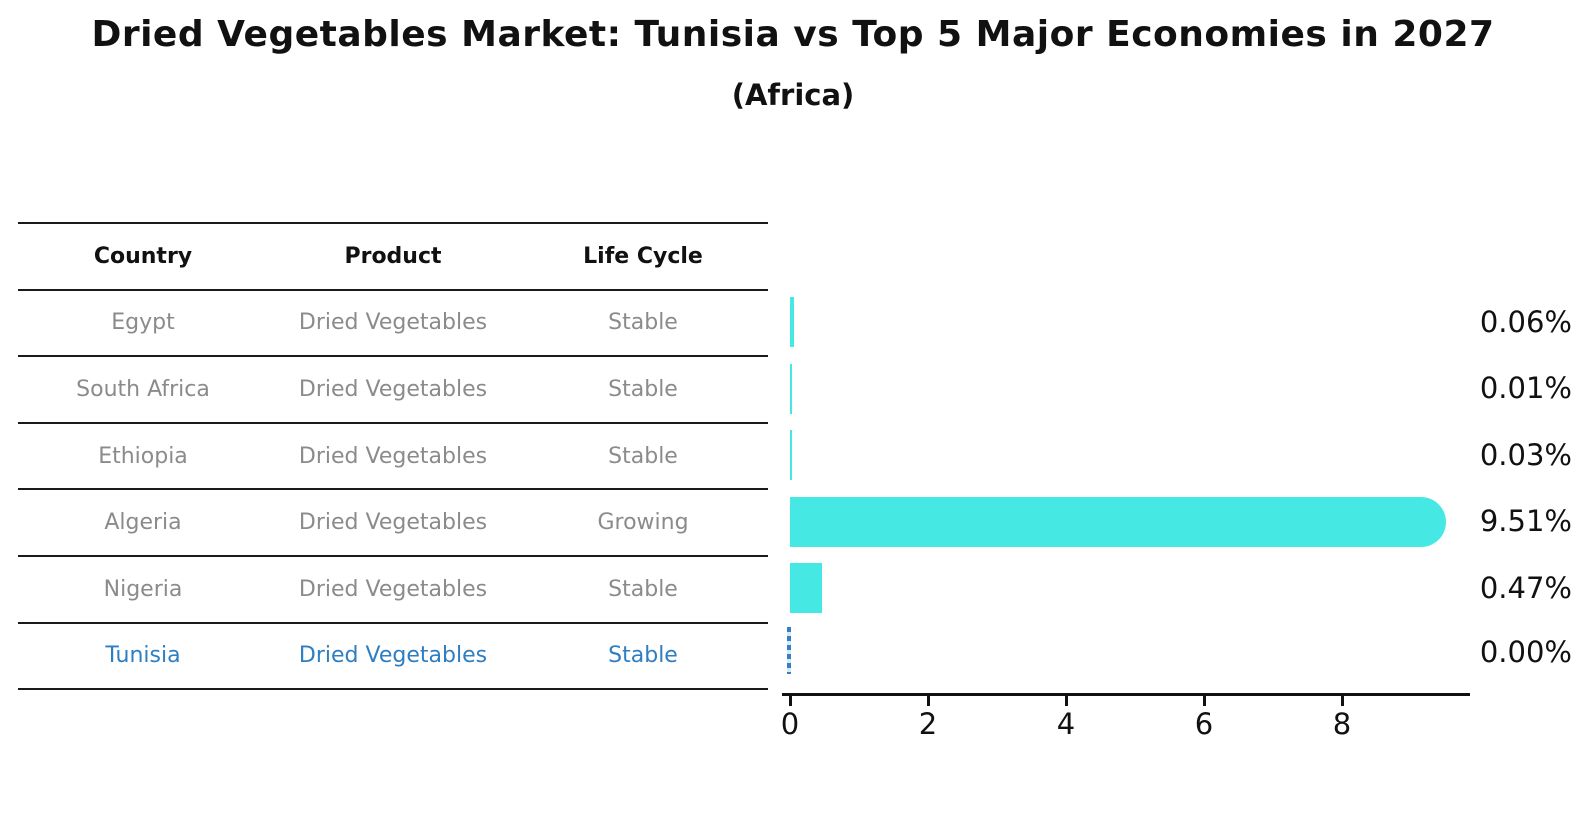 This screenshot has height=823, width=1586. I want to click on x-tick-label: 0, so click(790, 724).